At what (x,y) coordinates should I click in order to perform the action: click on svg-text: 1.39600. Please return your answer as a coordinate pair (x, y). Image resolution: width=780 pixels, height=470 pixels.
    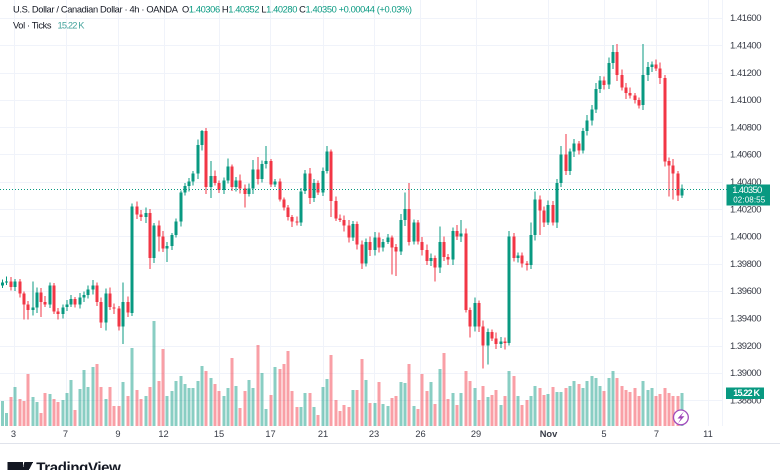
    Looking at the image, I should click on (746, 291).